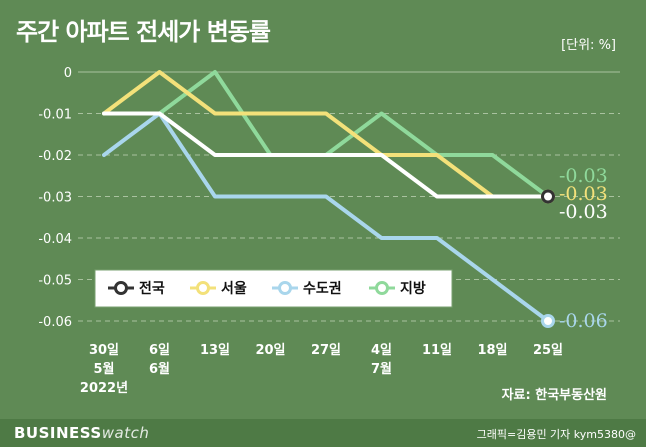 The height and width of the screenshot is (447, 646). What do you see at coordinates (55, 281) in the screenshot?
I see `y-tick-label: -0.05` at bounding box center [55, 281].